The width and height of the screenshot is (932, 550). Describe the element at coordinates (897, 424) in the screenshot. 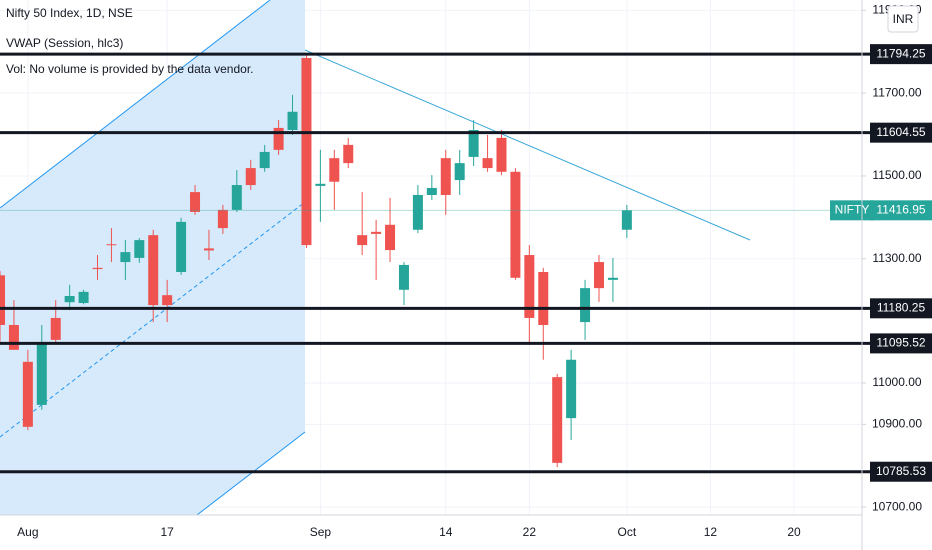

I see `y-tick-label: 10900.00` at that location.